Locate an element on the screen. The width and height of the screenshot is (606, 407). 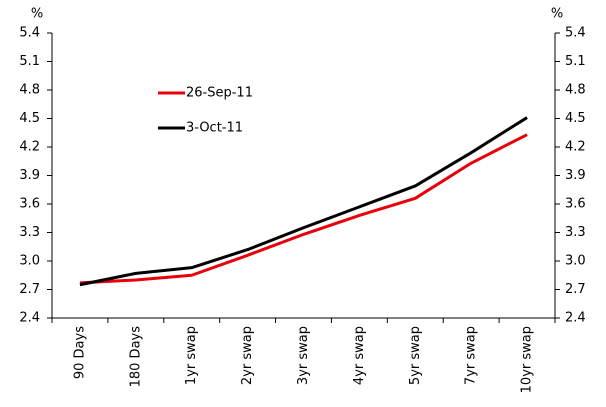
legend-label: 3-Oct-11 is located at coordinates (214, 128).